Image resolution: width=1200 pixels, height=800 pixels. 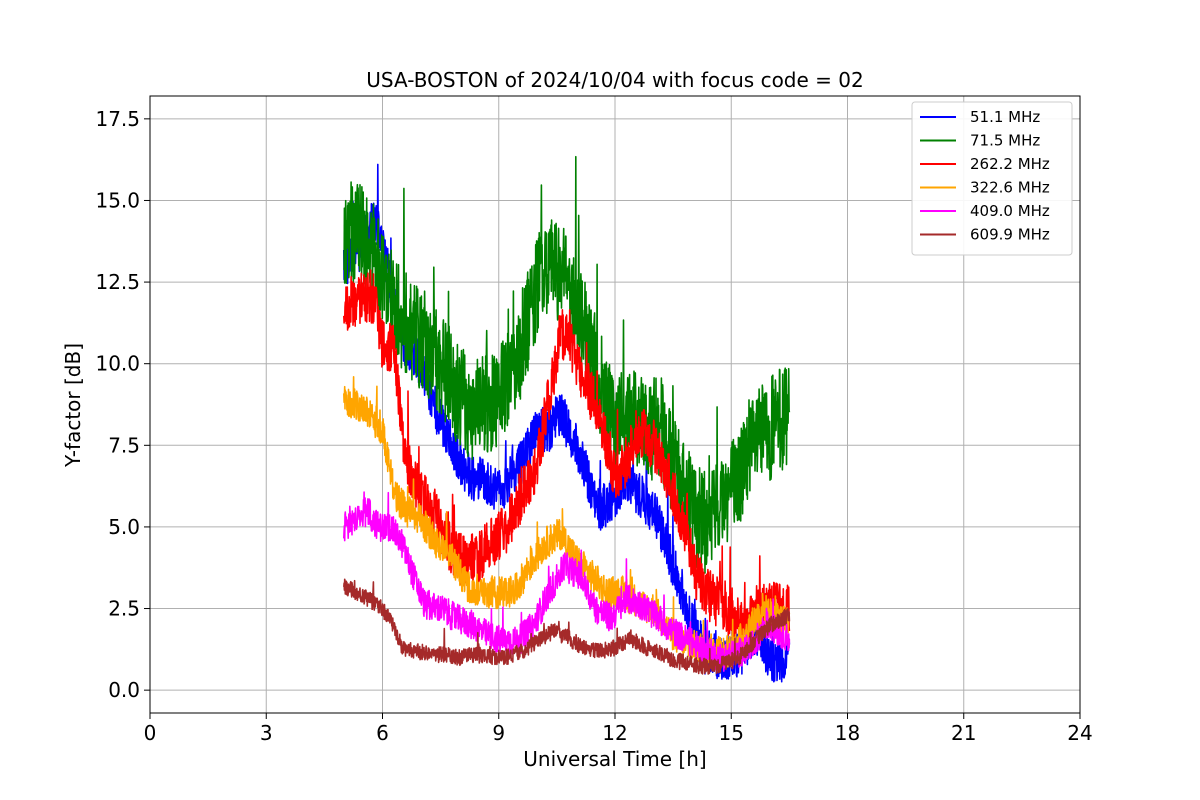 What do you see at coordinates (73, 405) in the screenshot?
I see `y-axis-label: Y-factor [dB]` at bounding box center [73, 405].